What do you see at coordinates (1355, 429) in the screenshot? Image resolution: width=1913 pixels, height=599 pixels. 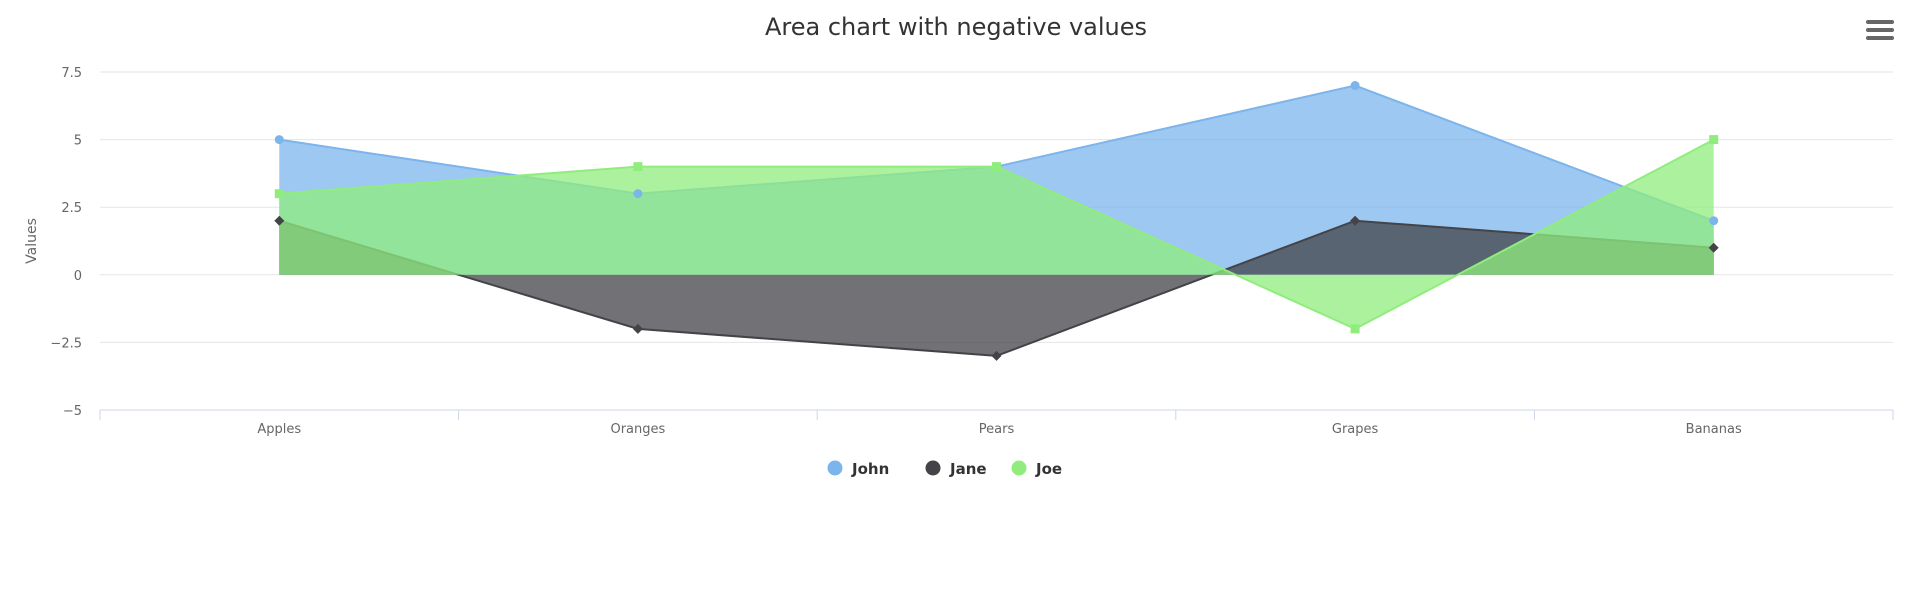 I see `x-tick-label: Grapes` at bounding box center [1355, 429].